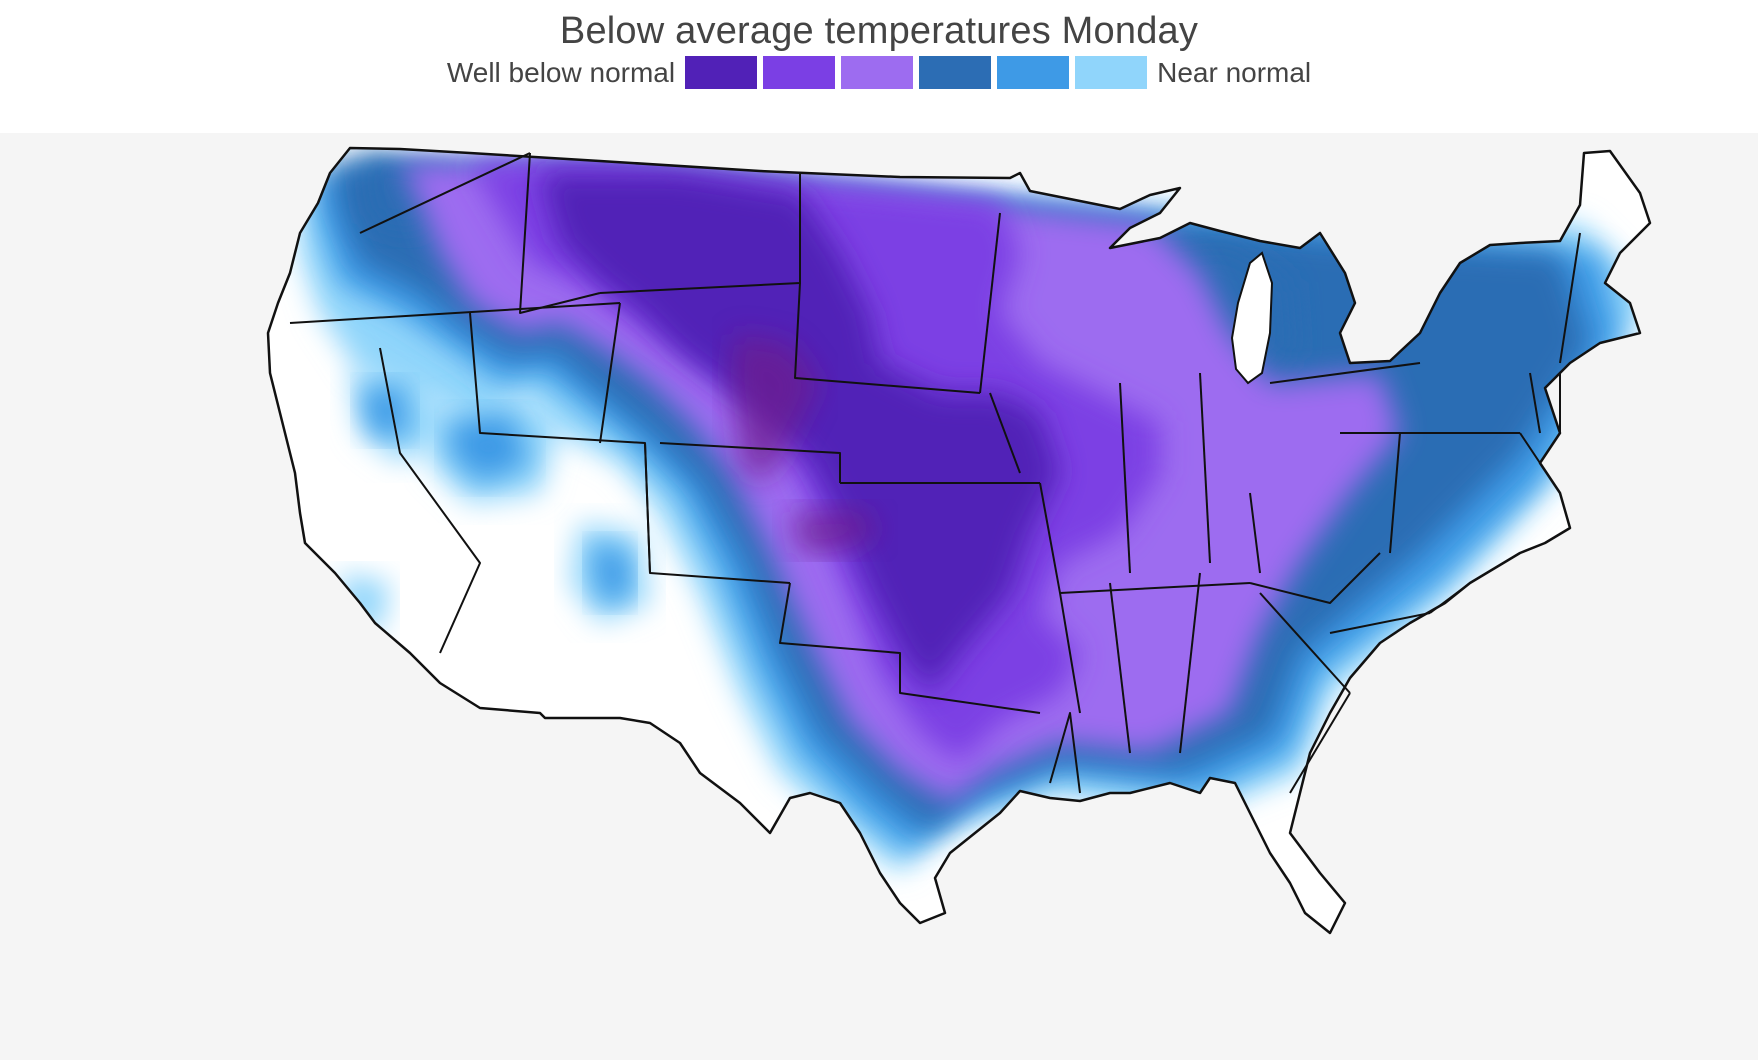 The width and height of the screenshot is (1758, 1060). I want to click on map-title: Below average temperatures Monday, so click(879, 31).